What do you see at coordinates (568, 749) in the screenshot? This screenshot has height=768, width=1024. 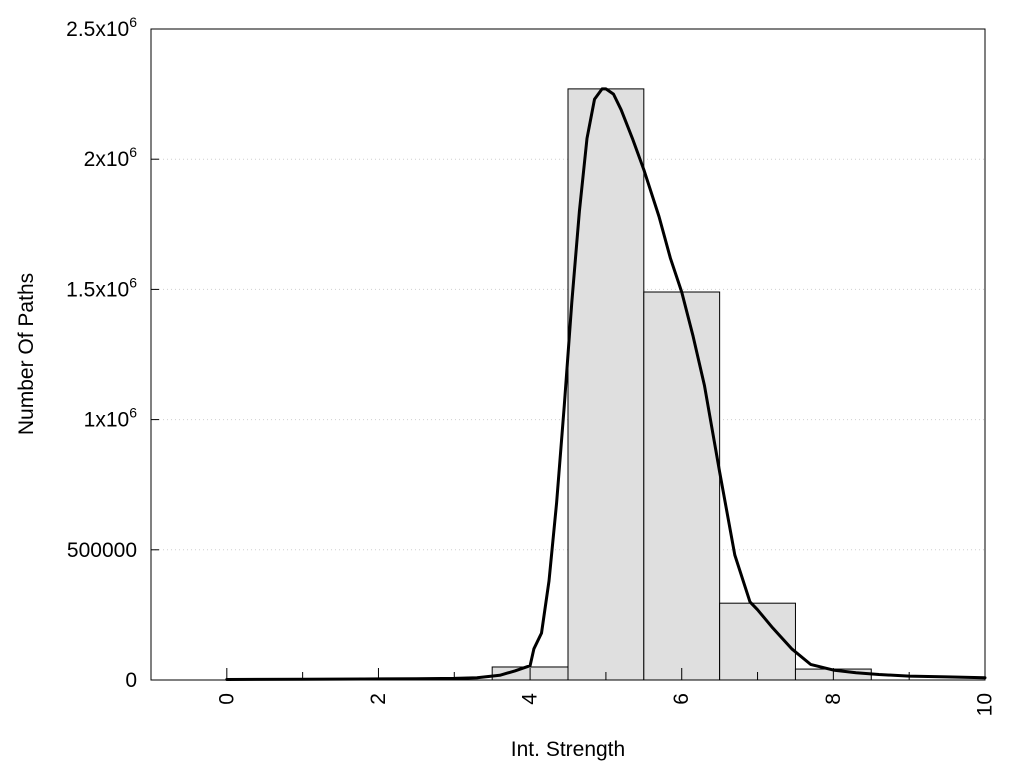 I see `x-axis-label: Int. Strength` at bounding box center [568, 749].